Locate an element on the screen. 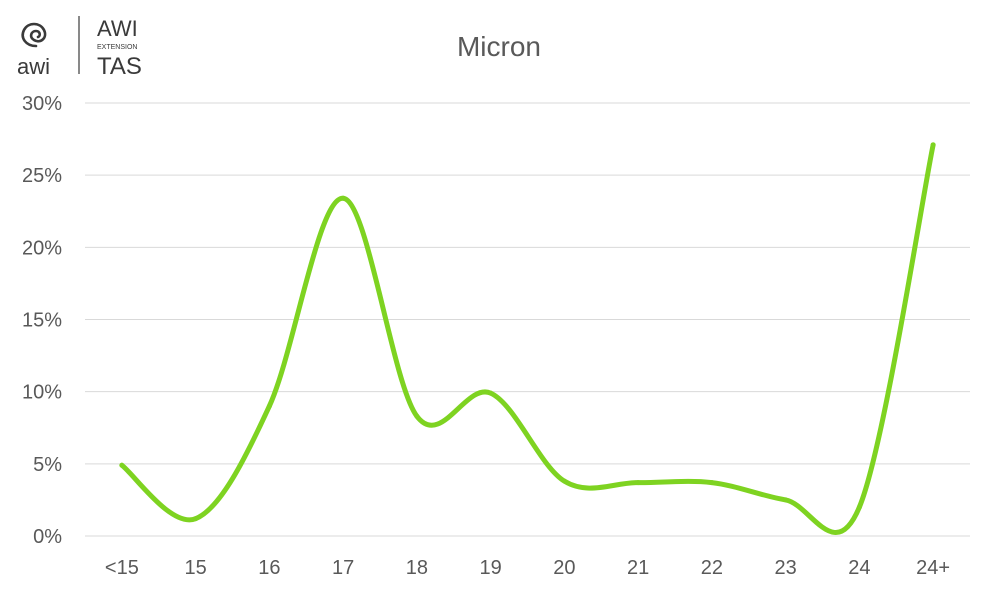  y-axis-ticks: 0% 5% 10% 15% 20% 25% 30% is located at coordinates (42, 320).